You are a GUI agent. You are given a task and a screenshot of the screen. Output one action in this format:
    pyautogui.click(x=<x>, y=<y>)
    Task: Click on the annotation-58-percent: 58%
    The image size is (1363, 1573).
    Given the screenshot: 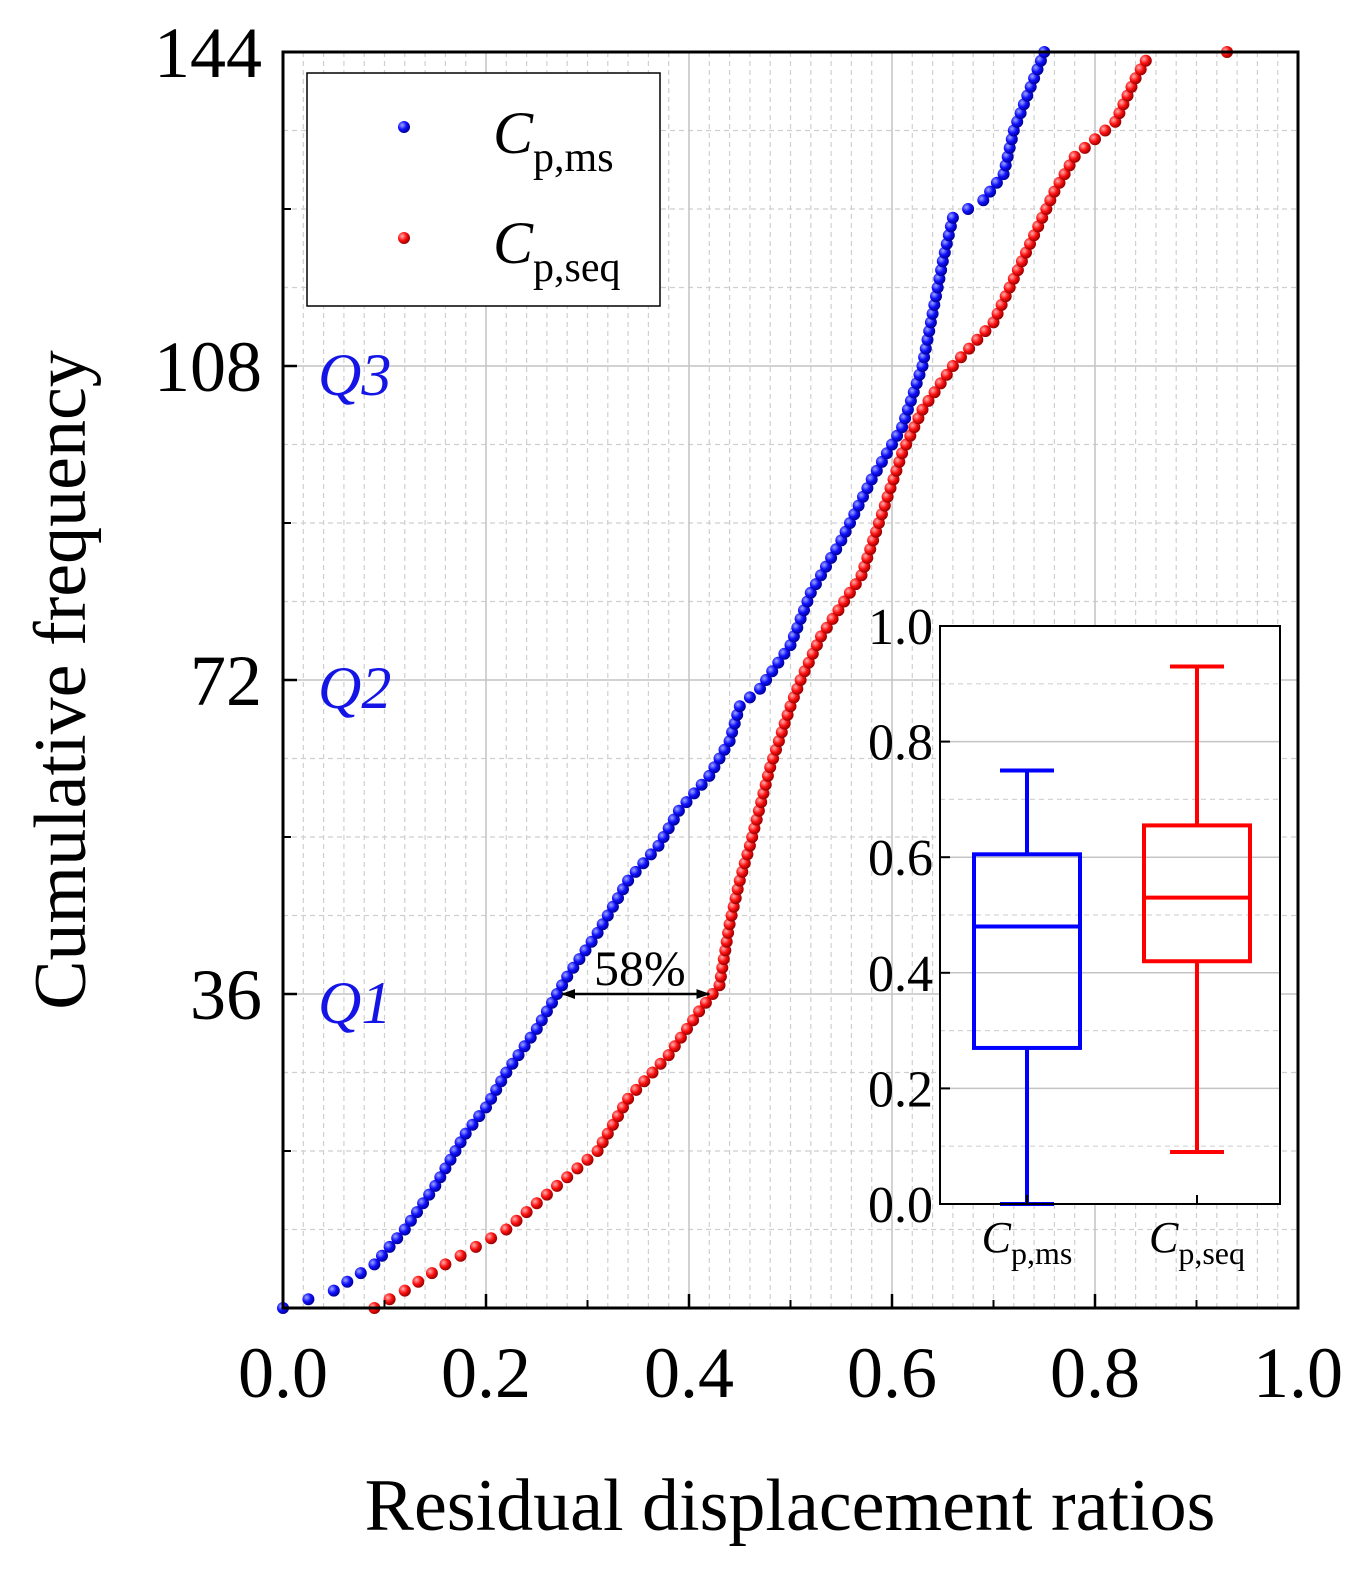 What is the action you would take?
    pyautogui.click(x=640, y=968)
    